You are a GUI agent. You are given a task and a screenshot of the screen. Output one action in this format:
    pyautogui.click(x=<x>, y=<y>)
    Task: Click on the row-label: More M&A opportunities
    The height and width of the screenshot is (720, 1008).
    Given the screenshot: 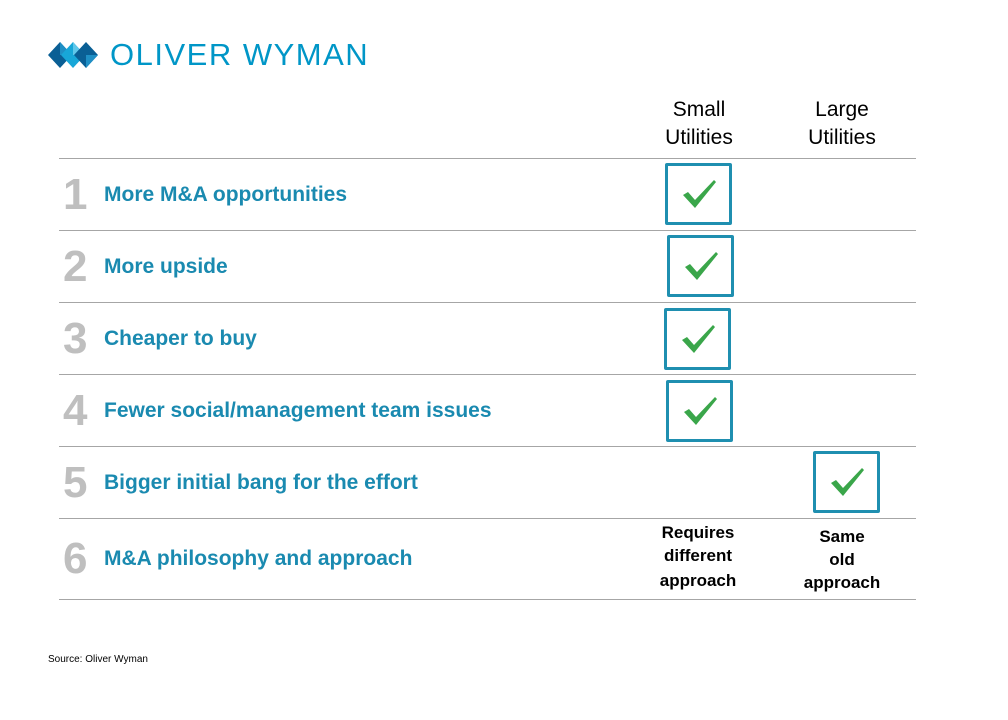 What is the action you would take?
    pyautogui.click(x=226, y=194)
    